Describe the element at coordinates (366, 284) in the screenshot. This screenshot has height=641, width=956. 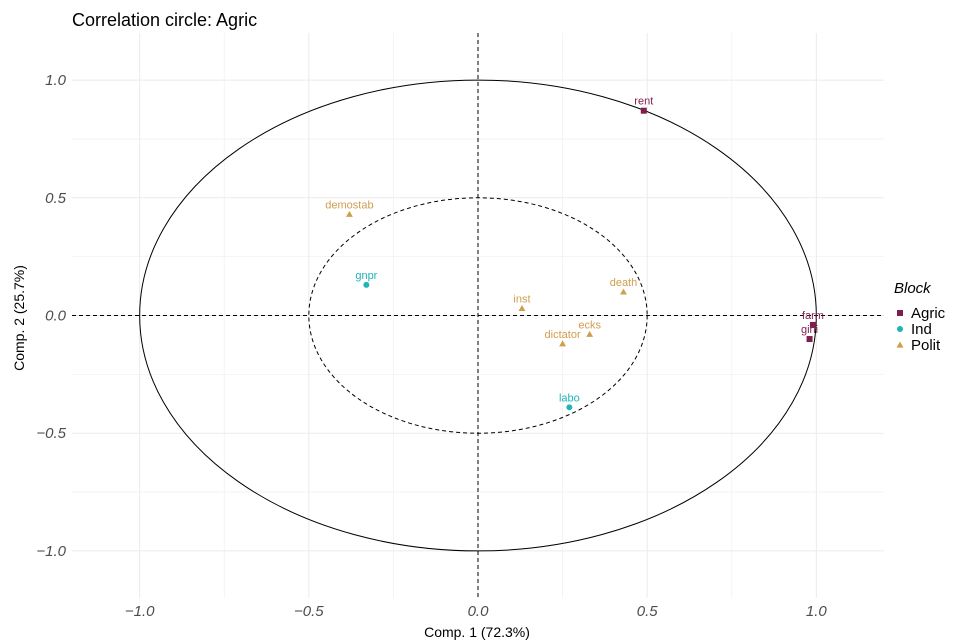
I see `point-marker-gnpr` at that location.